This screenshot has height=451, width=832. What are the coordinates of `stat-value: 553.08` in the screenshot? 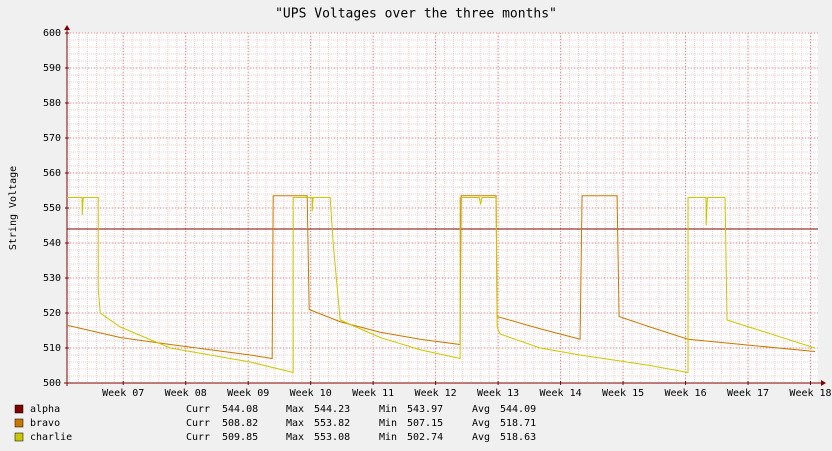 It's located at (332, 437).